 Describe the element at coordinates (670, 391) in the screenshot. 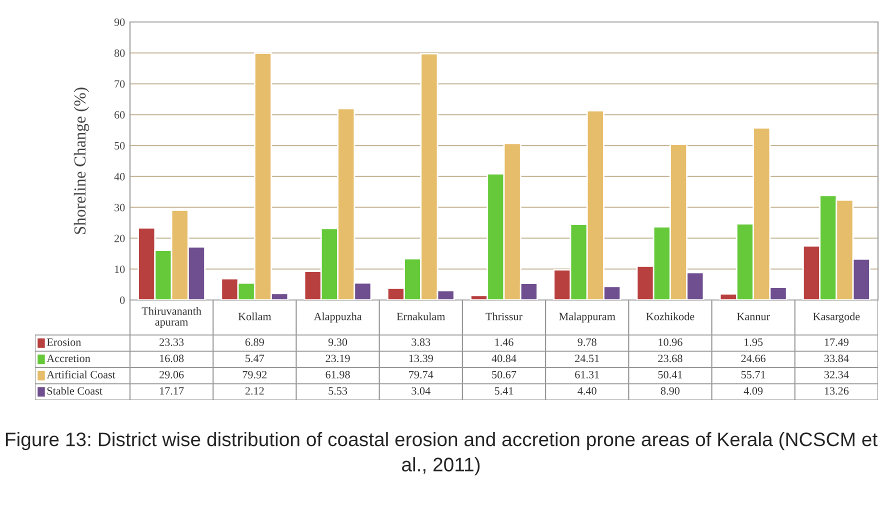

I see `data-label: 8.90` at that location.